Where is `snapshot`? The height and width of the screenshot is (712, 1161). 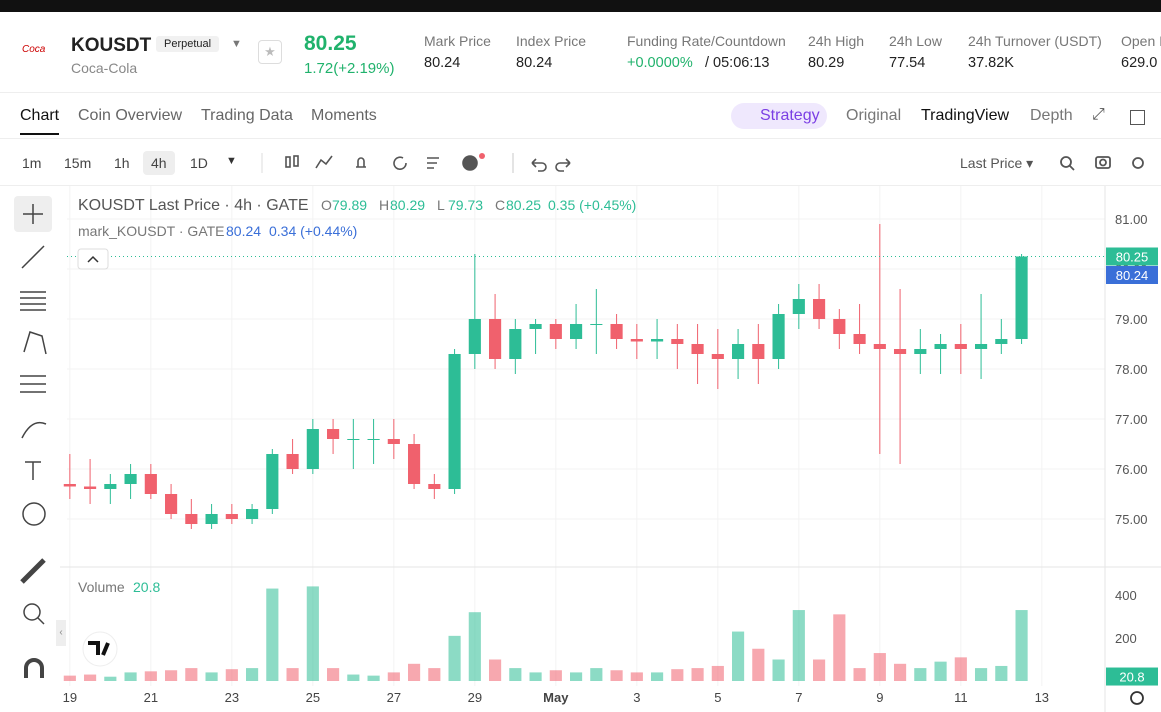
snapshot is located at coordinates (1103, 162).